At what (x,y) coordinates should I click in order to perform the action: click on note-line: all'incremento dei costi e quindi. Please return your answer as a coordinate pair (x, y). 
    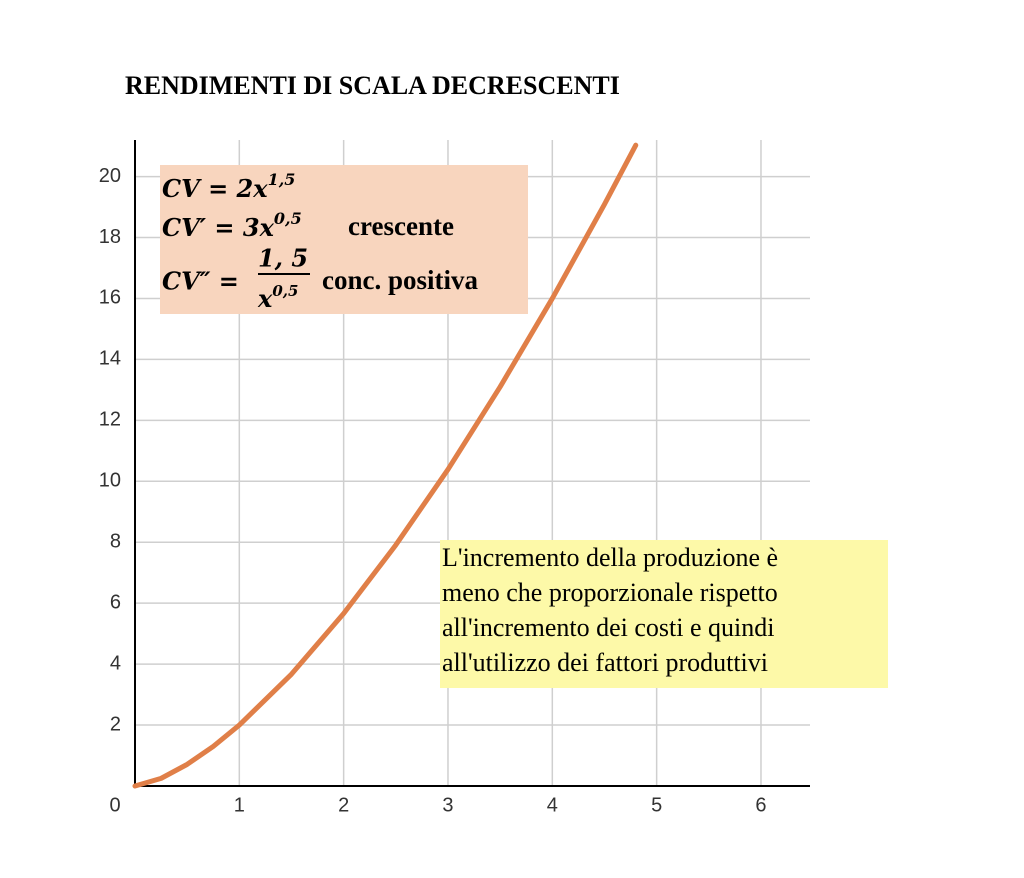
    Looking at the image, I should click on (608, 627).